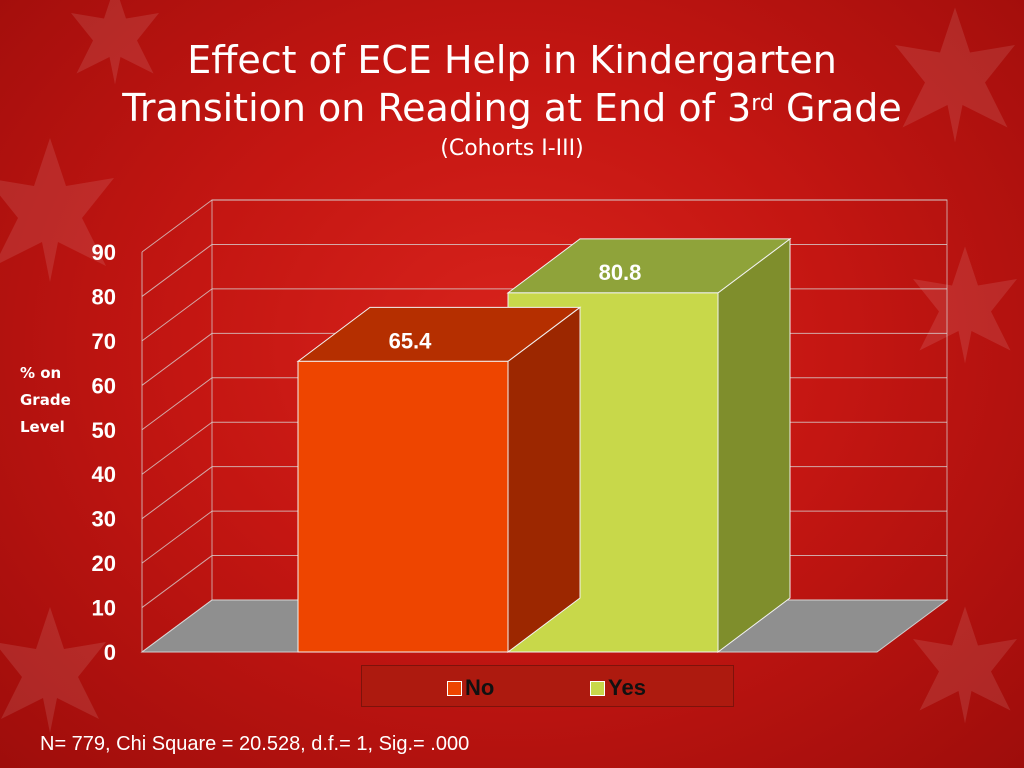 Image resolution: width=1024 pixels, height=768 pixels. What do you see at coordinates (42, 427) in the screenshot?
I see `y-axis-label-line: Level` at bounding box center [42, 427].